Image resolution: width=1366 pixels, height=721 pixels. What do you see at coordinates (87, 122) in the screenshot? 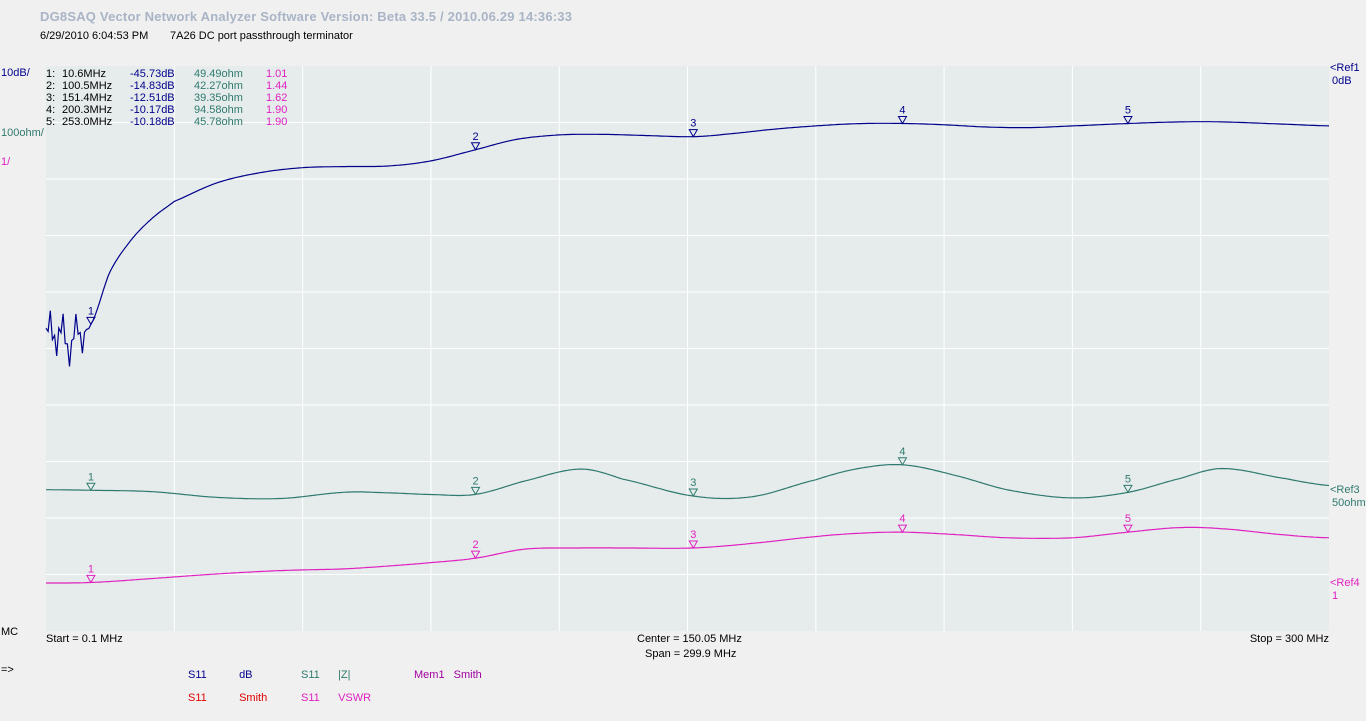
I see `marker-readout-freq: 253.0MHz` at bounding box center [87, 122].